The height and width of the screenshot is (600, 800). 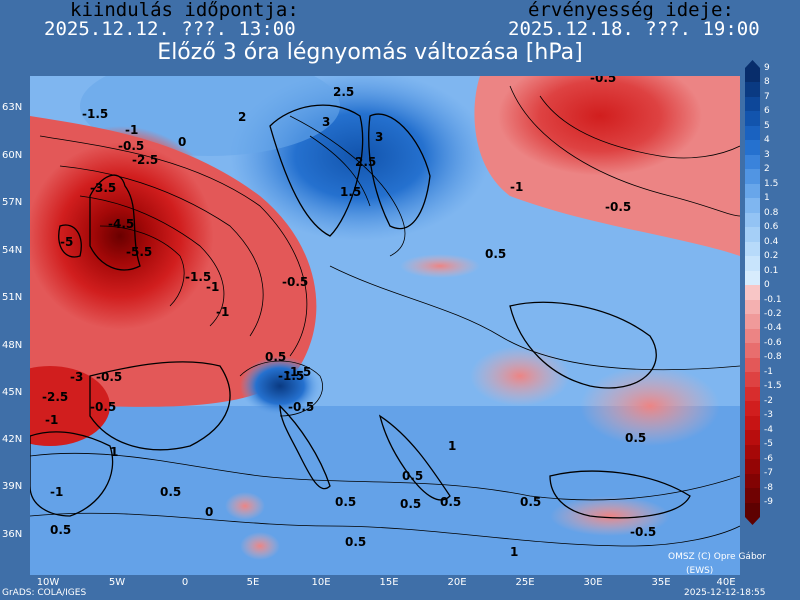 What do you see at coordinates (12, 250) in the screenshot?
I see `lat-label-54n: 54N` at bounding box center [12, 250].